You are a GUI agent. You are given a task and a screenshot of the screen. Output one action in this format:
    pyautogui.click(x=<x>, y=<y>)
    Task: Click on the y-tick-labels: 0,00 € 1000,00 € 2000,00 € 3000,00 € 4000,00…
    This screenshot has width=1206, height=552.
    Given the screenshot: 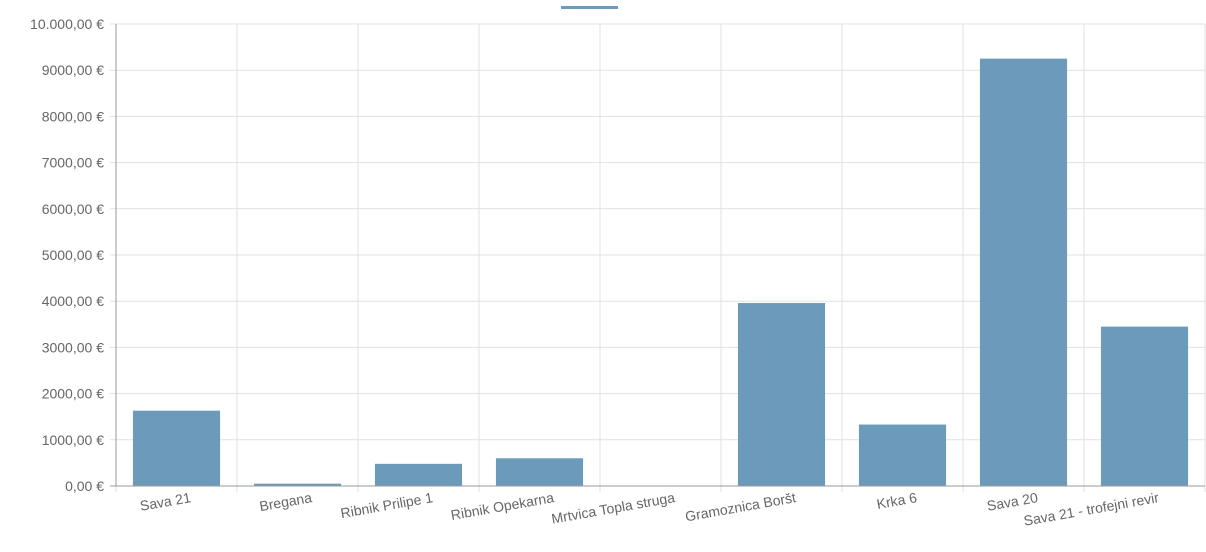 What is the action you would take?
    pyautogui.click(x=67, y=255)
    